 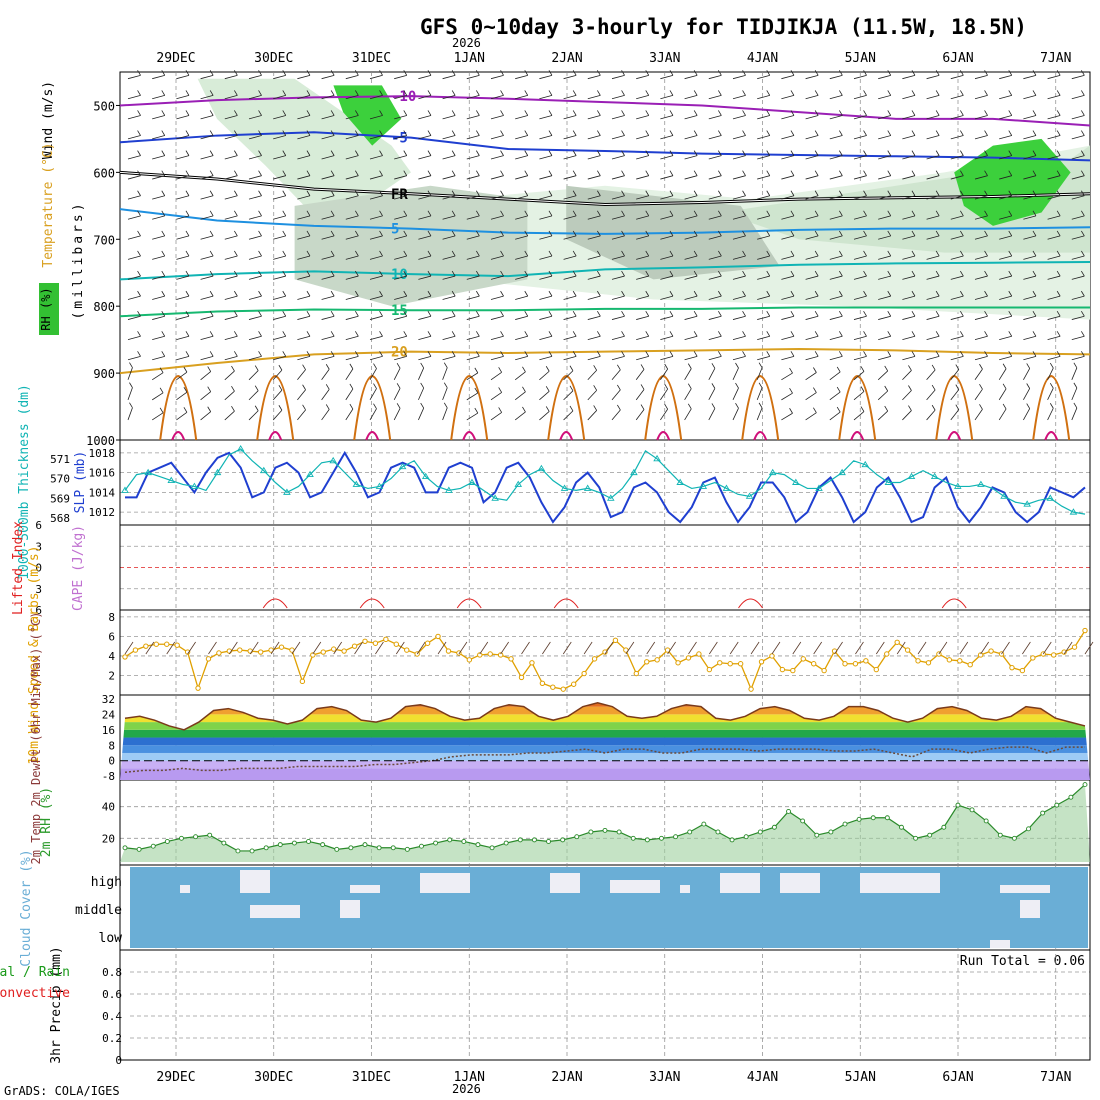 I want to click on thickness-marker, so click(x=495, y=497).